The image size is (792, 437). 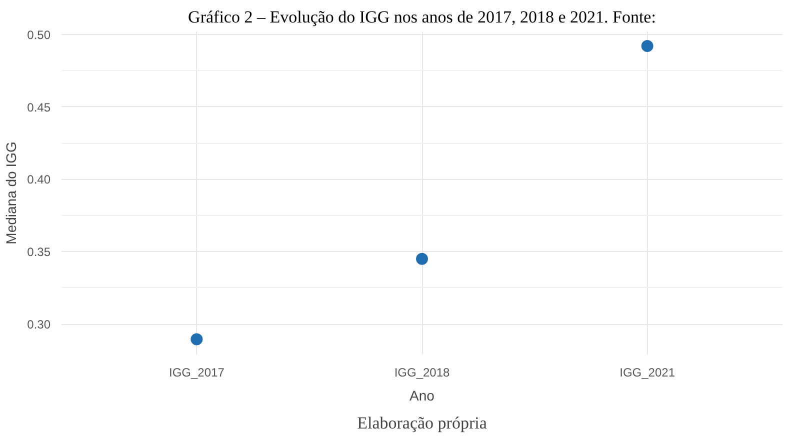 I want to click on y-axis-title: Mediana do IGG, so click(x=11, y=193).